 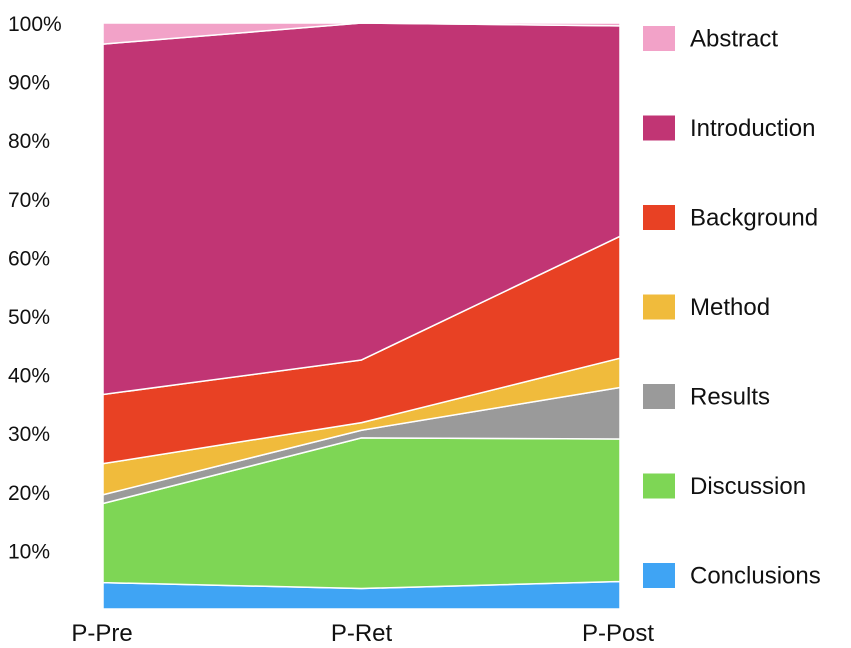 What do you see at coordinates (361, 33) in the screenshot?
I see `area-abstract` at bounding box center [361, 33].